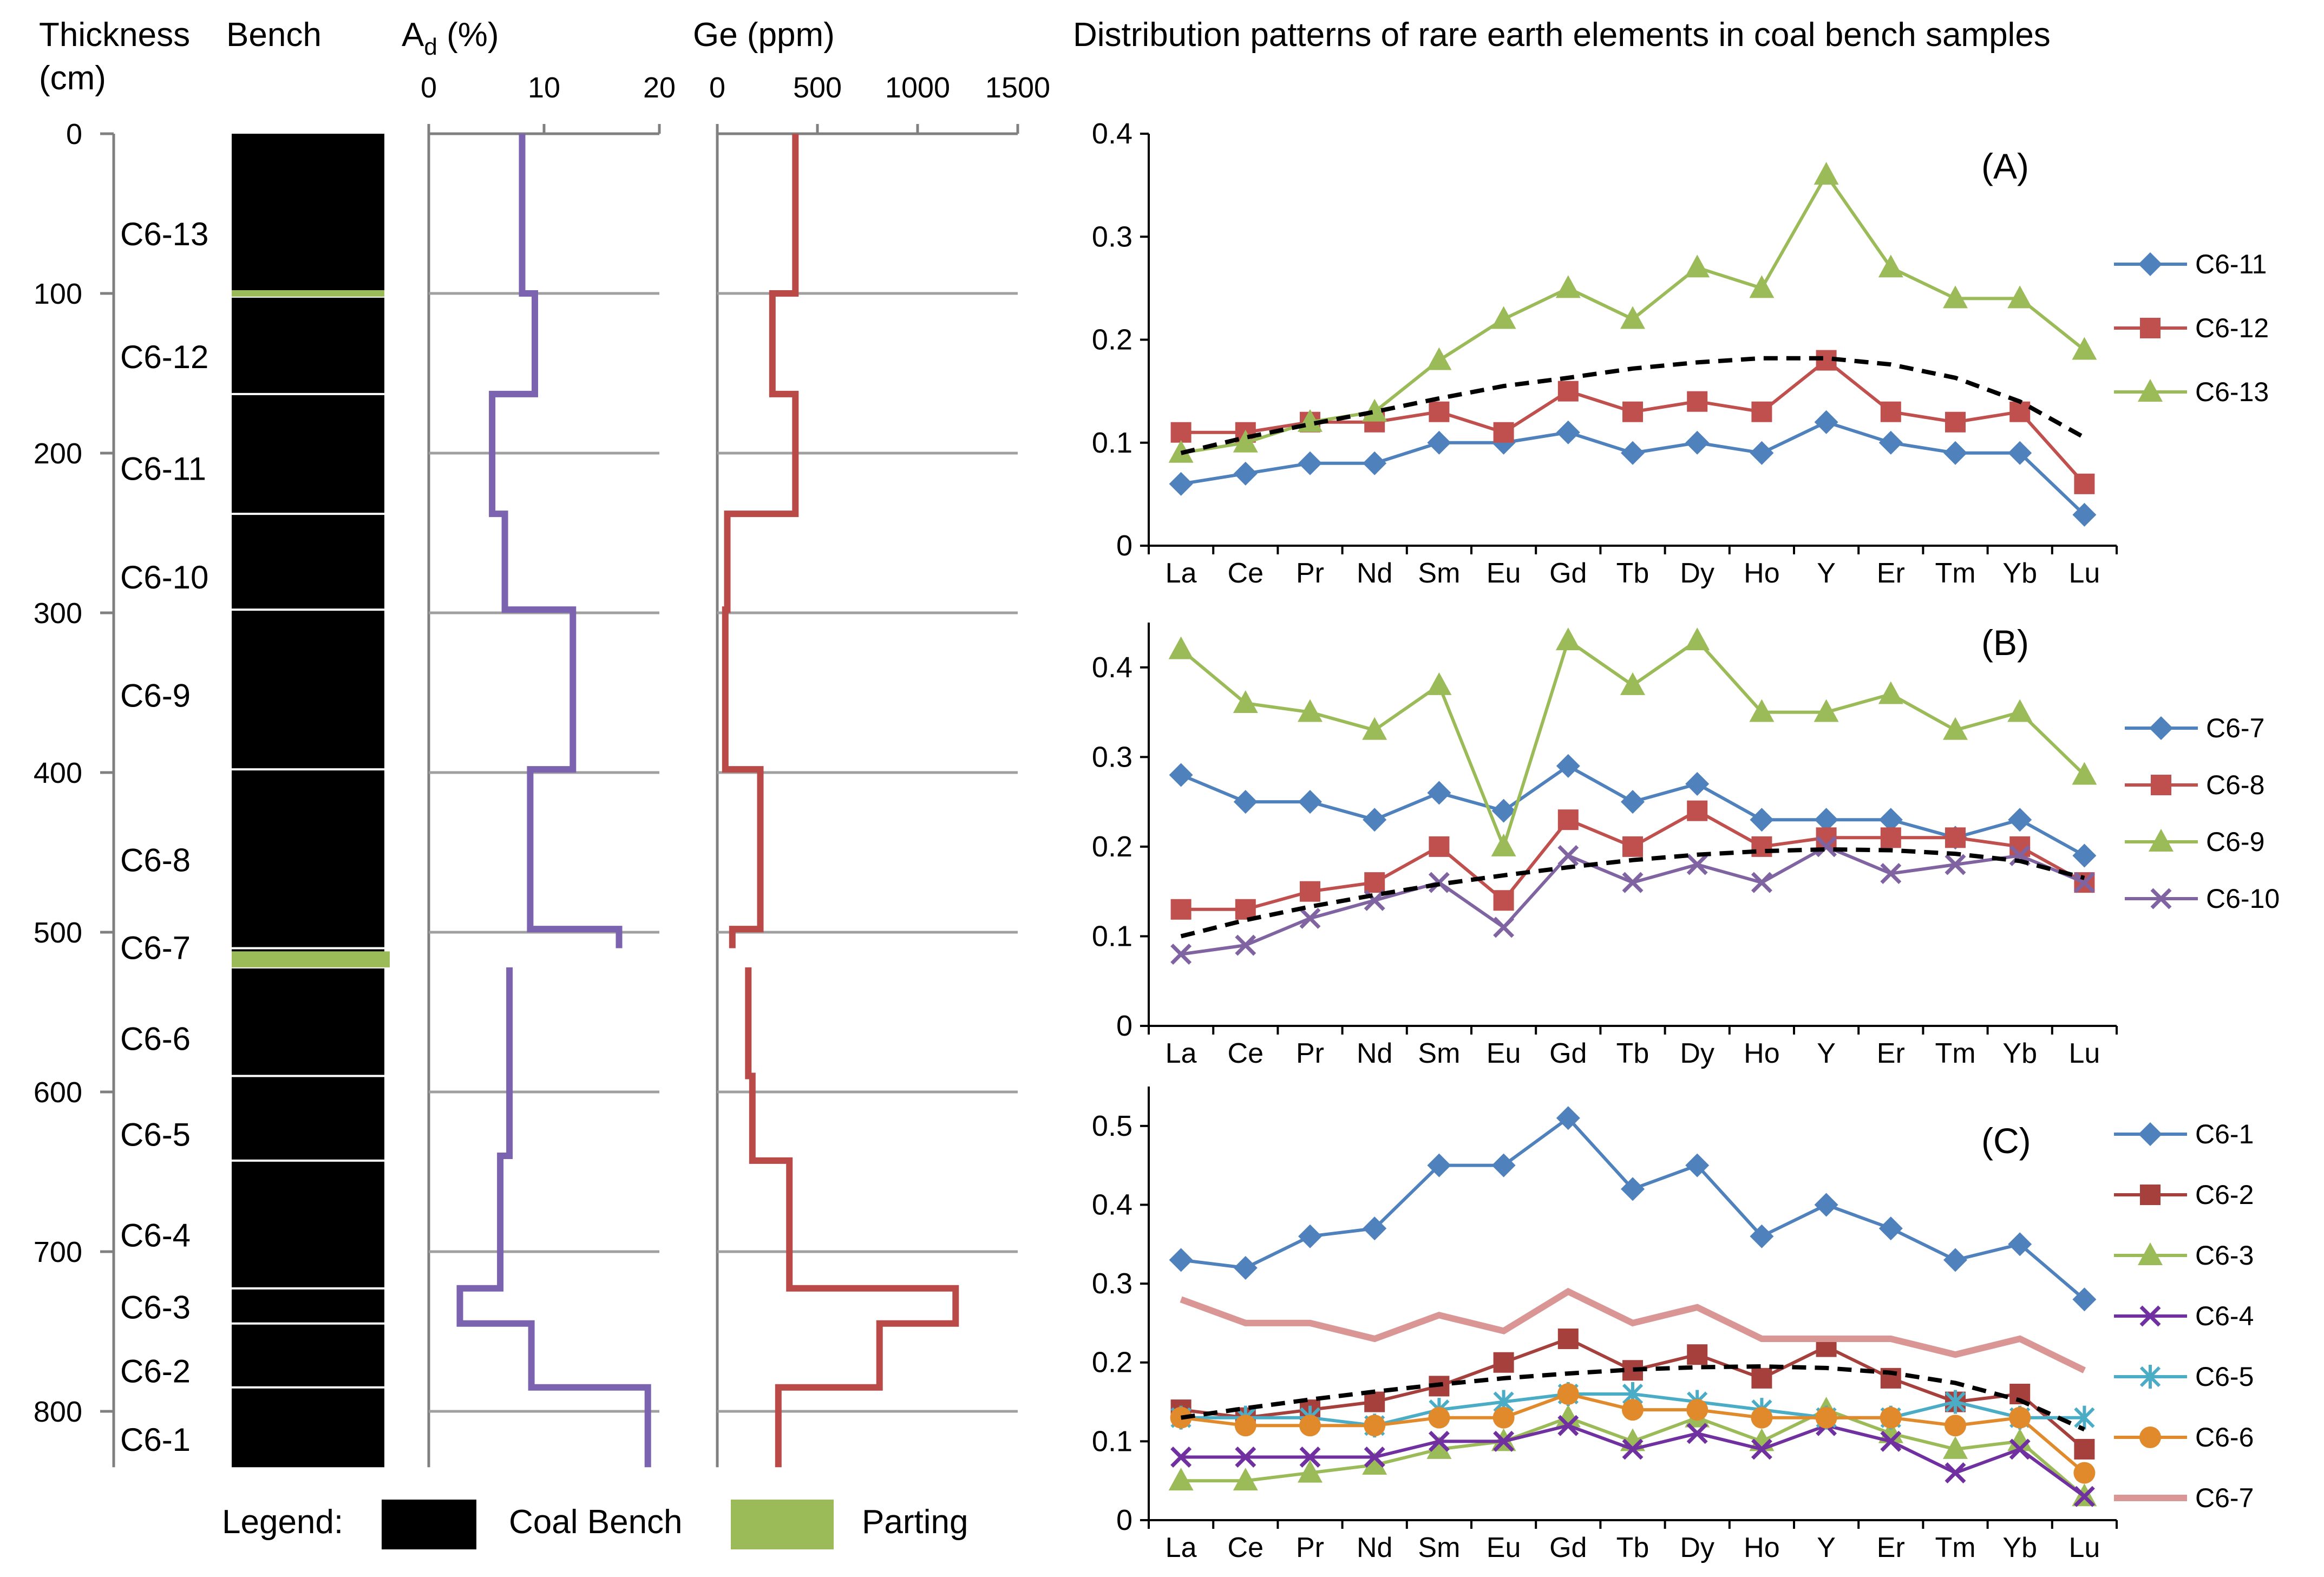  I want to click on bench-label: C6-8, so click(155, 860).